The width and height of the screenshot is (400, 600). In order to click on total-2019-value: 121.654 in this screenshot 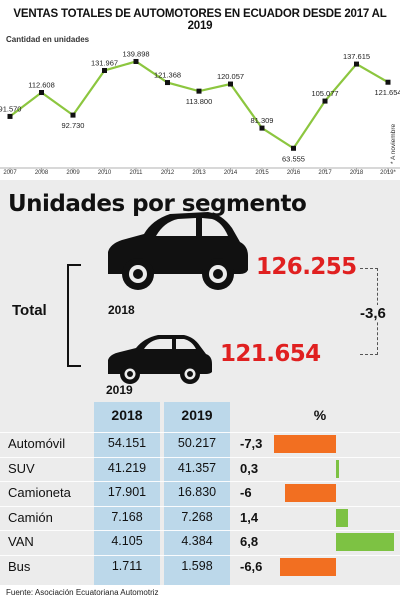, I will do `click(270, 354)`.